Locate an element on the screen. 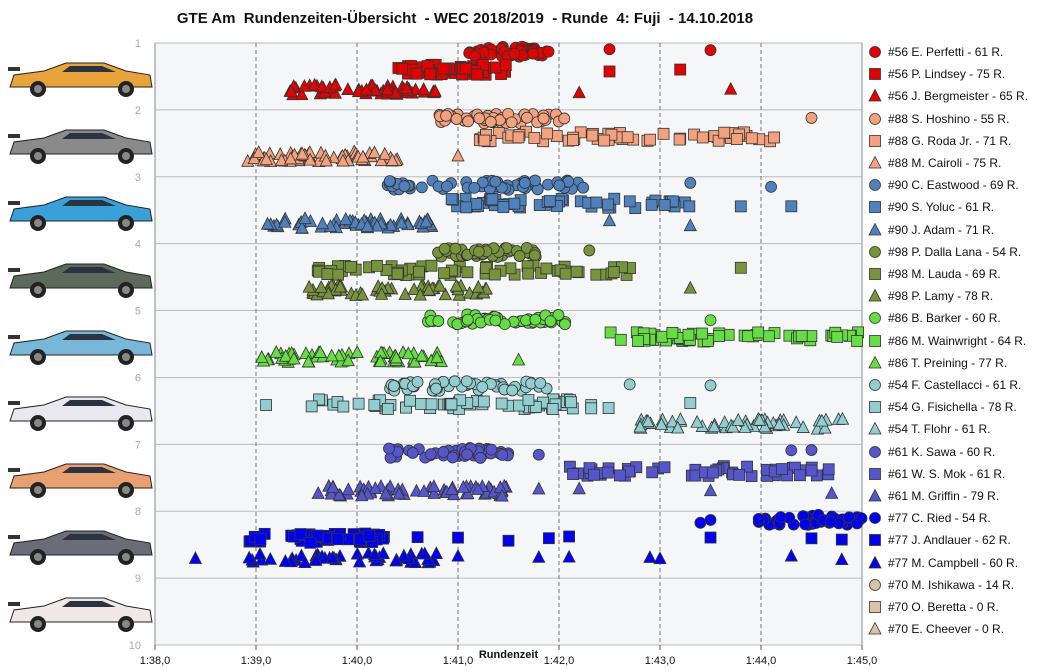 Image resolution: width=1050 pixels, height=670 pixels. series--88-m-cairoli-75-r- is located at coordinates (353, 156).